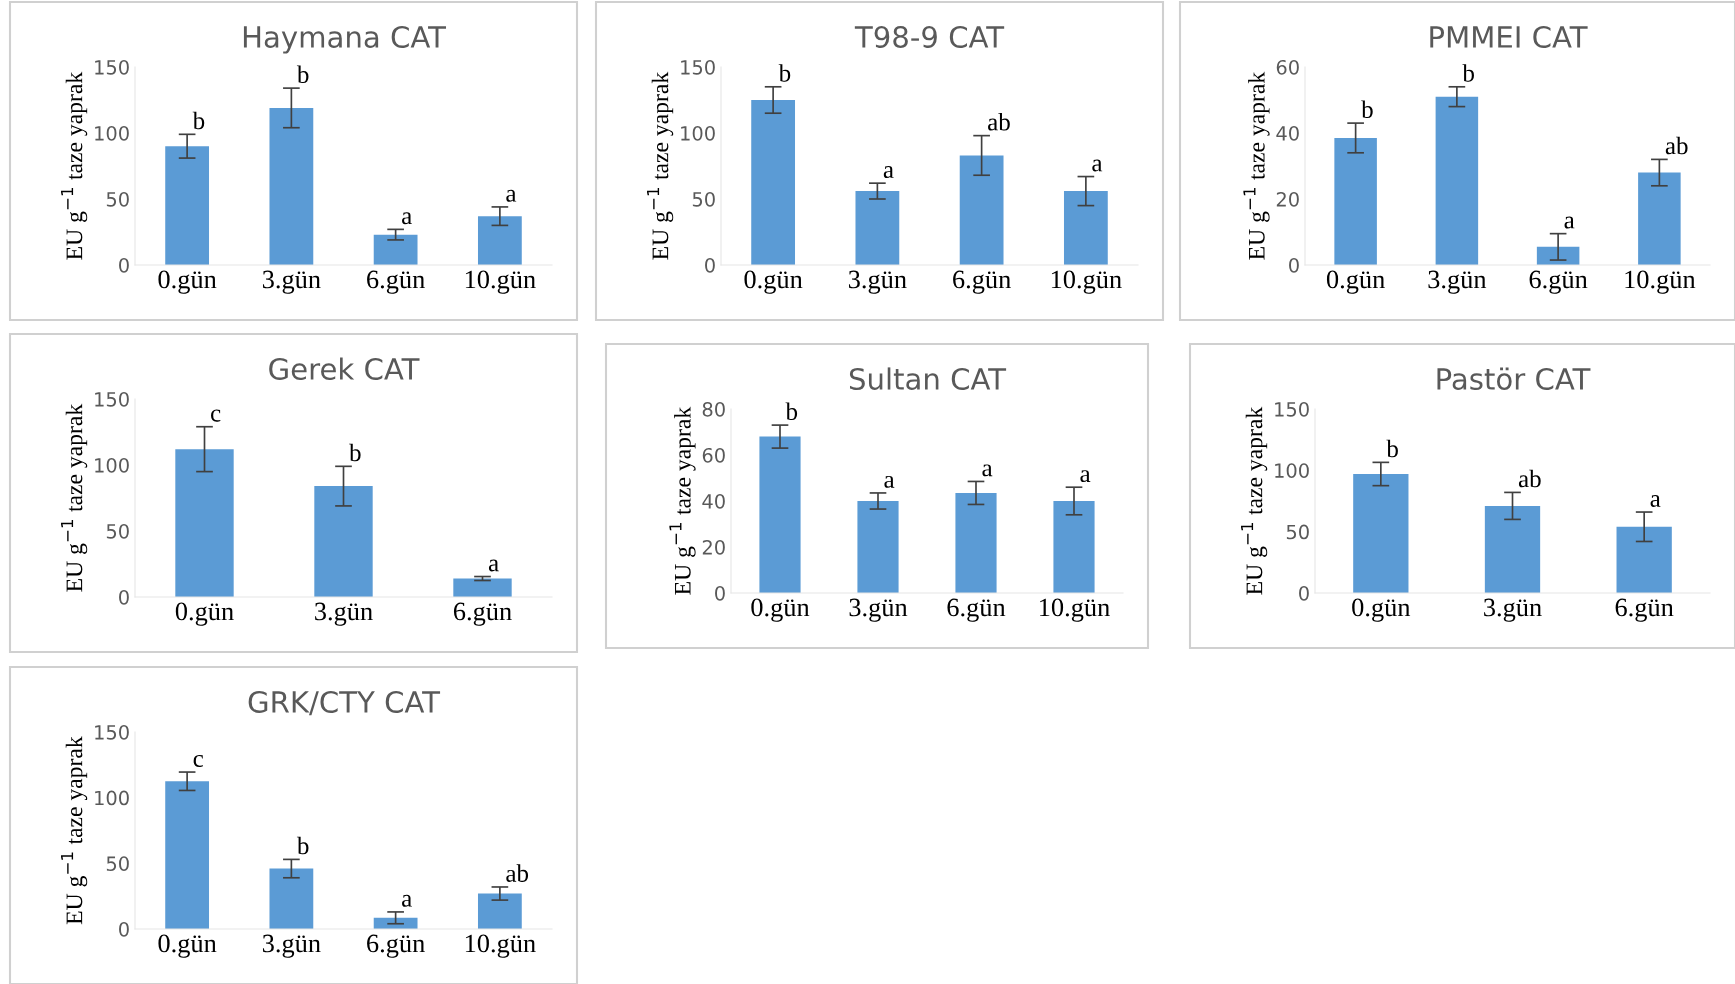 This screenshot has width=1735, height=984. I want to click on chart-title: T98-9 CAT, so click(929, 36).